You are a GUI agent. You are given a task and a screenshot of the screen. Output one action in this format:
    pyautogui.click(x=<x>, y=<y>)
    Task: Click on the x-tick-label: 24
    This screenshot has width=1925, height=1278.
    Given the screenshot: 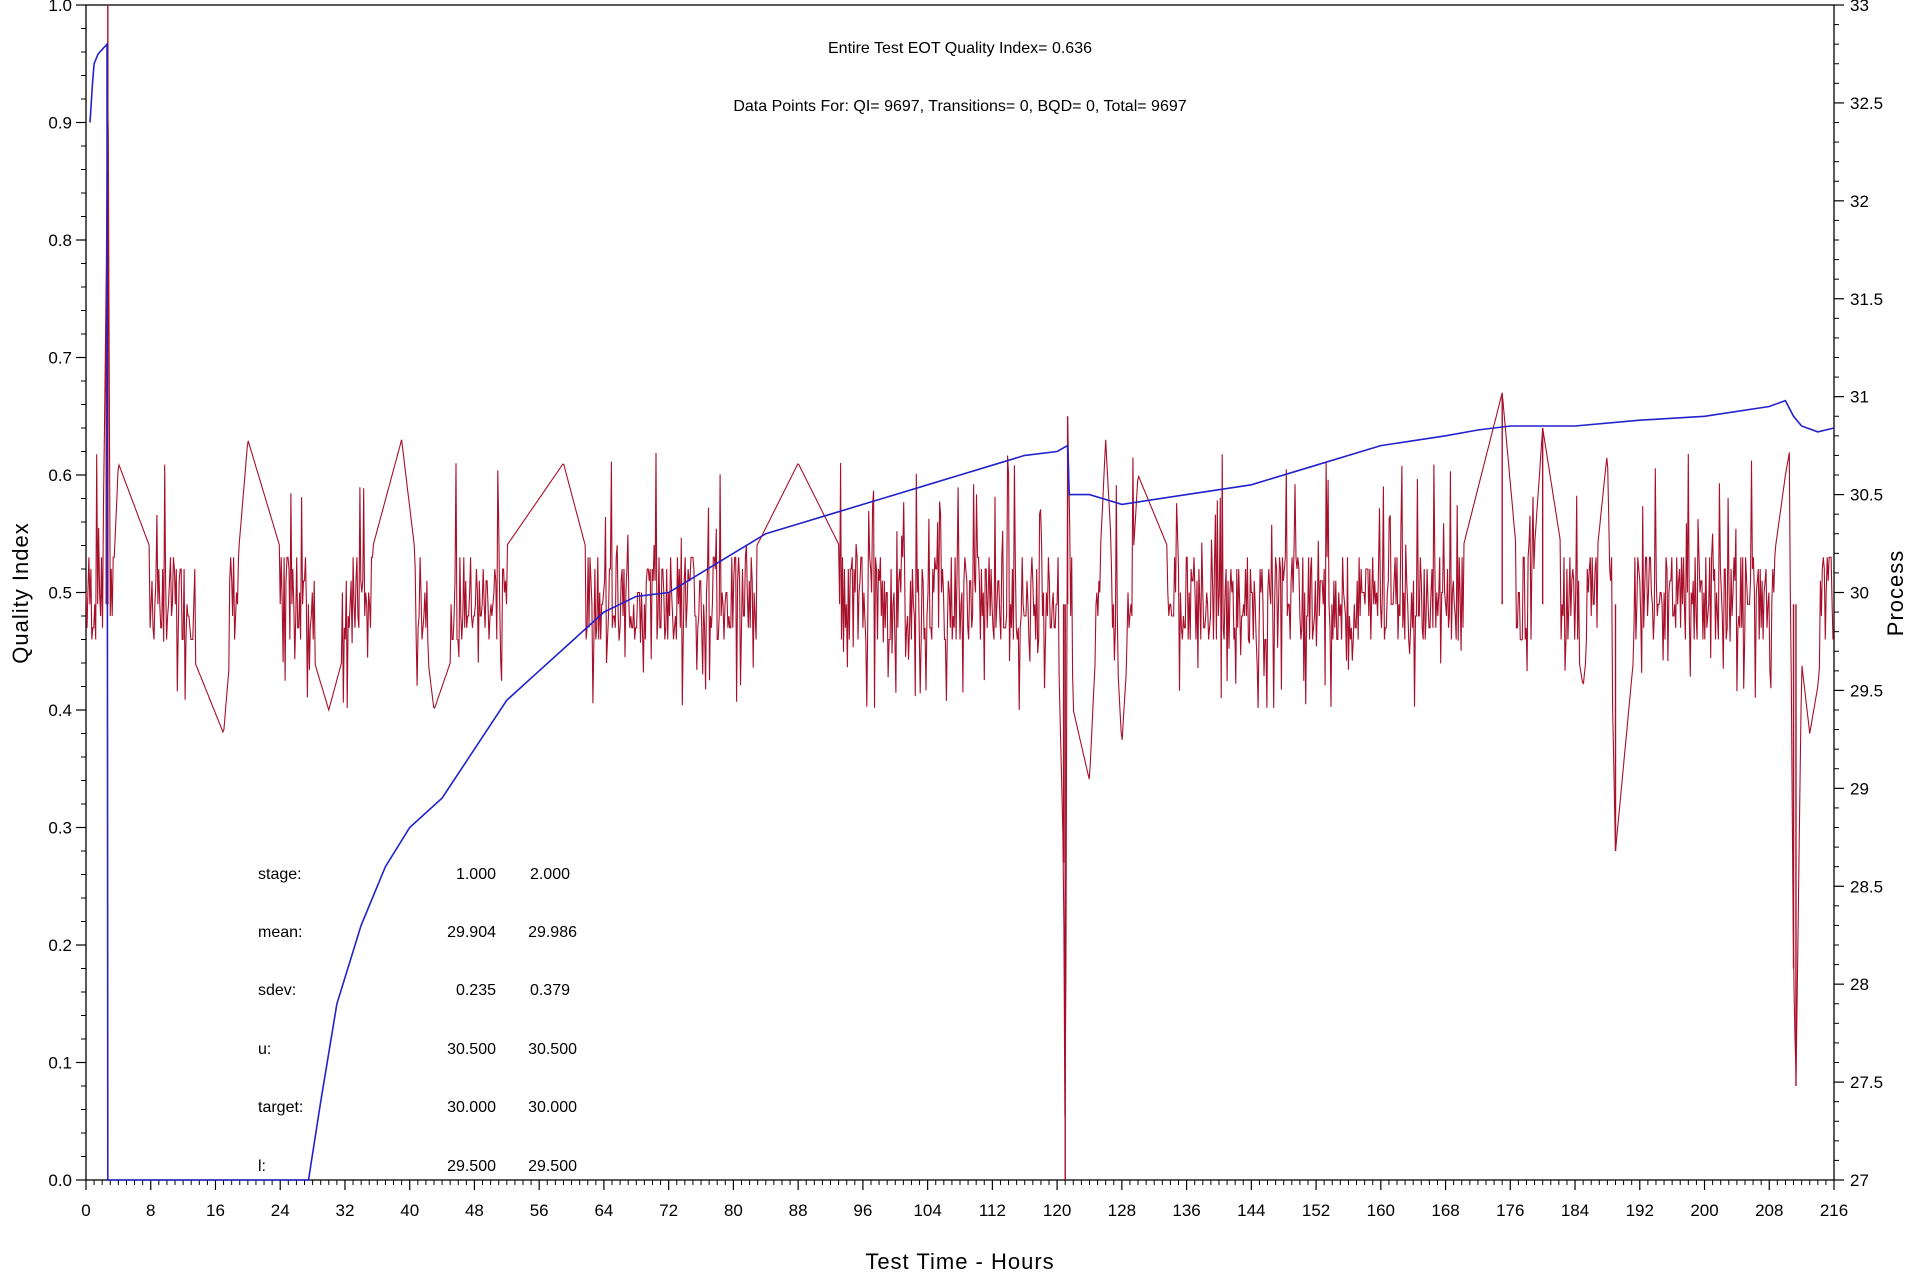 What is the action you would take?
    pyautogui.click(x=280, y=1210)
    